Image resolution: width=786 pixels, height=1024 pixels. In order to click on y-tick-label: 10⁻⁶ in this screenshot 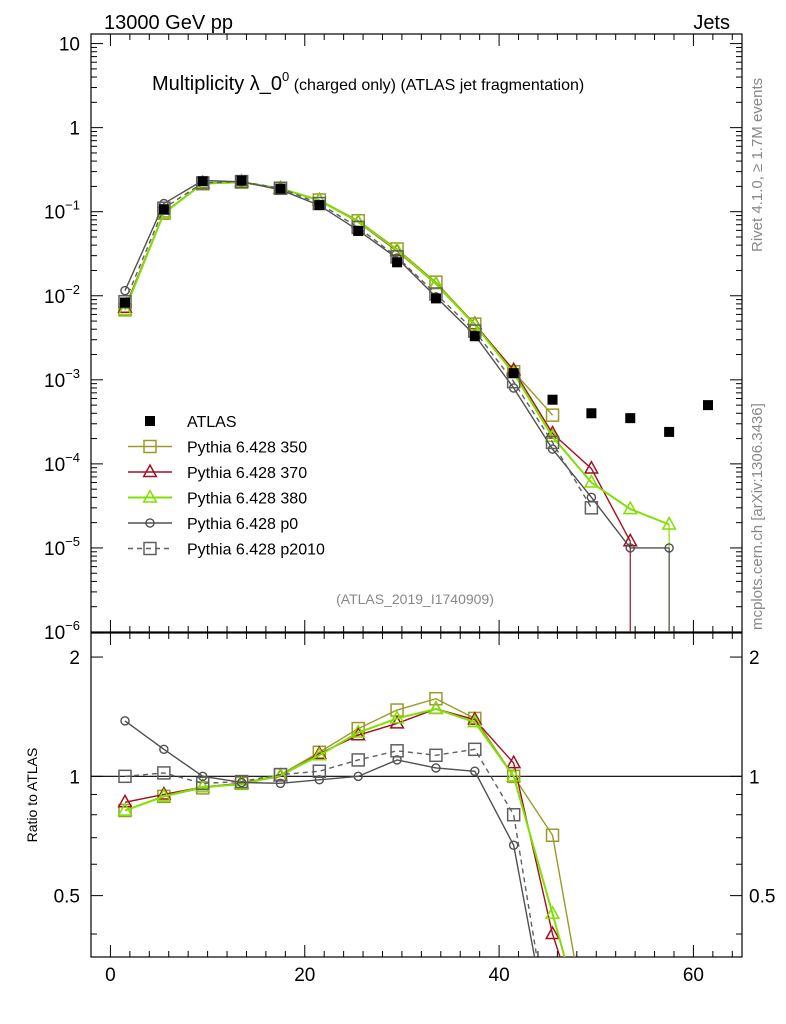, I will do `click(62, 631)`.